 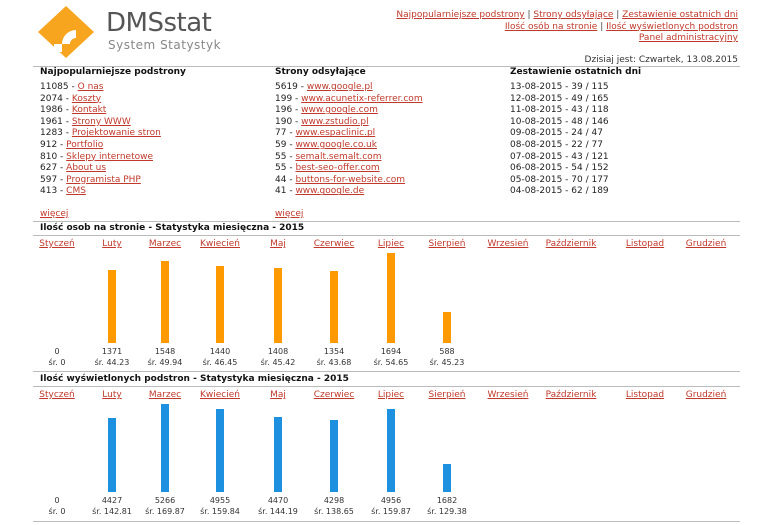 I want to click on referrer-link: www.espaclinic.pl, so click(x=335, y=133).